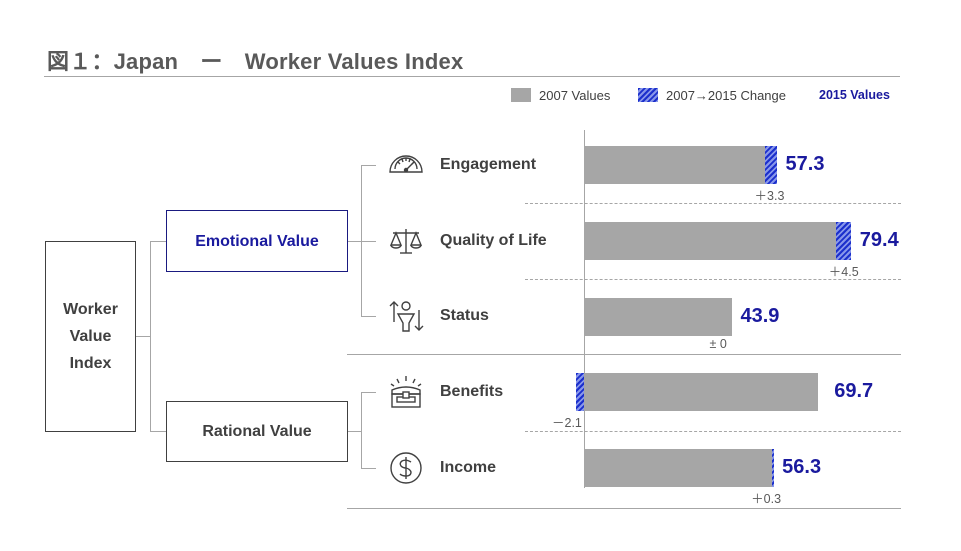  Describe the element at coordinates (488, 164) in the screenshot. I see `row-label-engagement: Engagement` at that location.